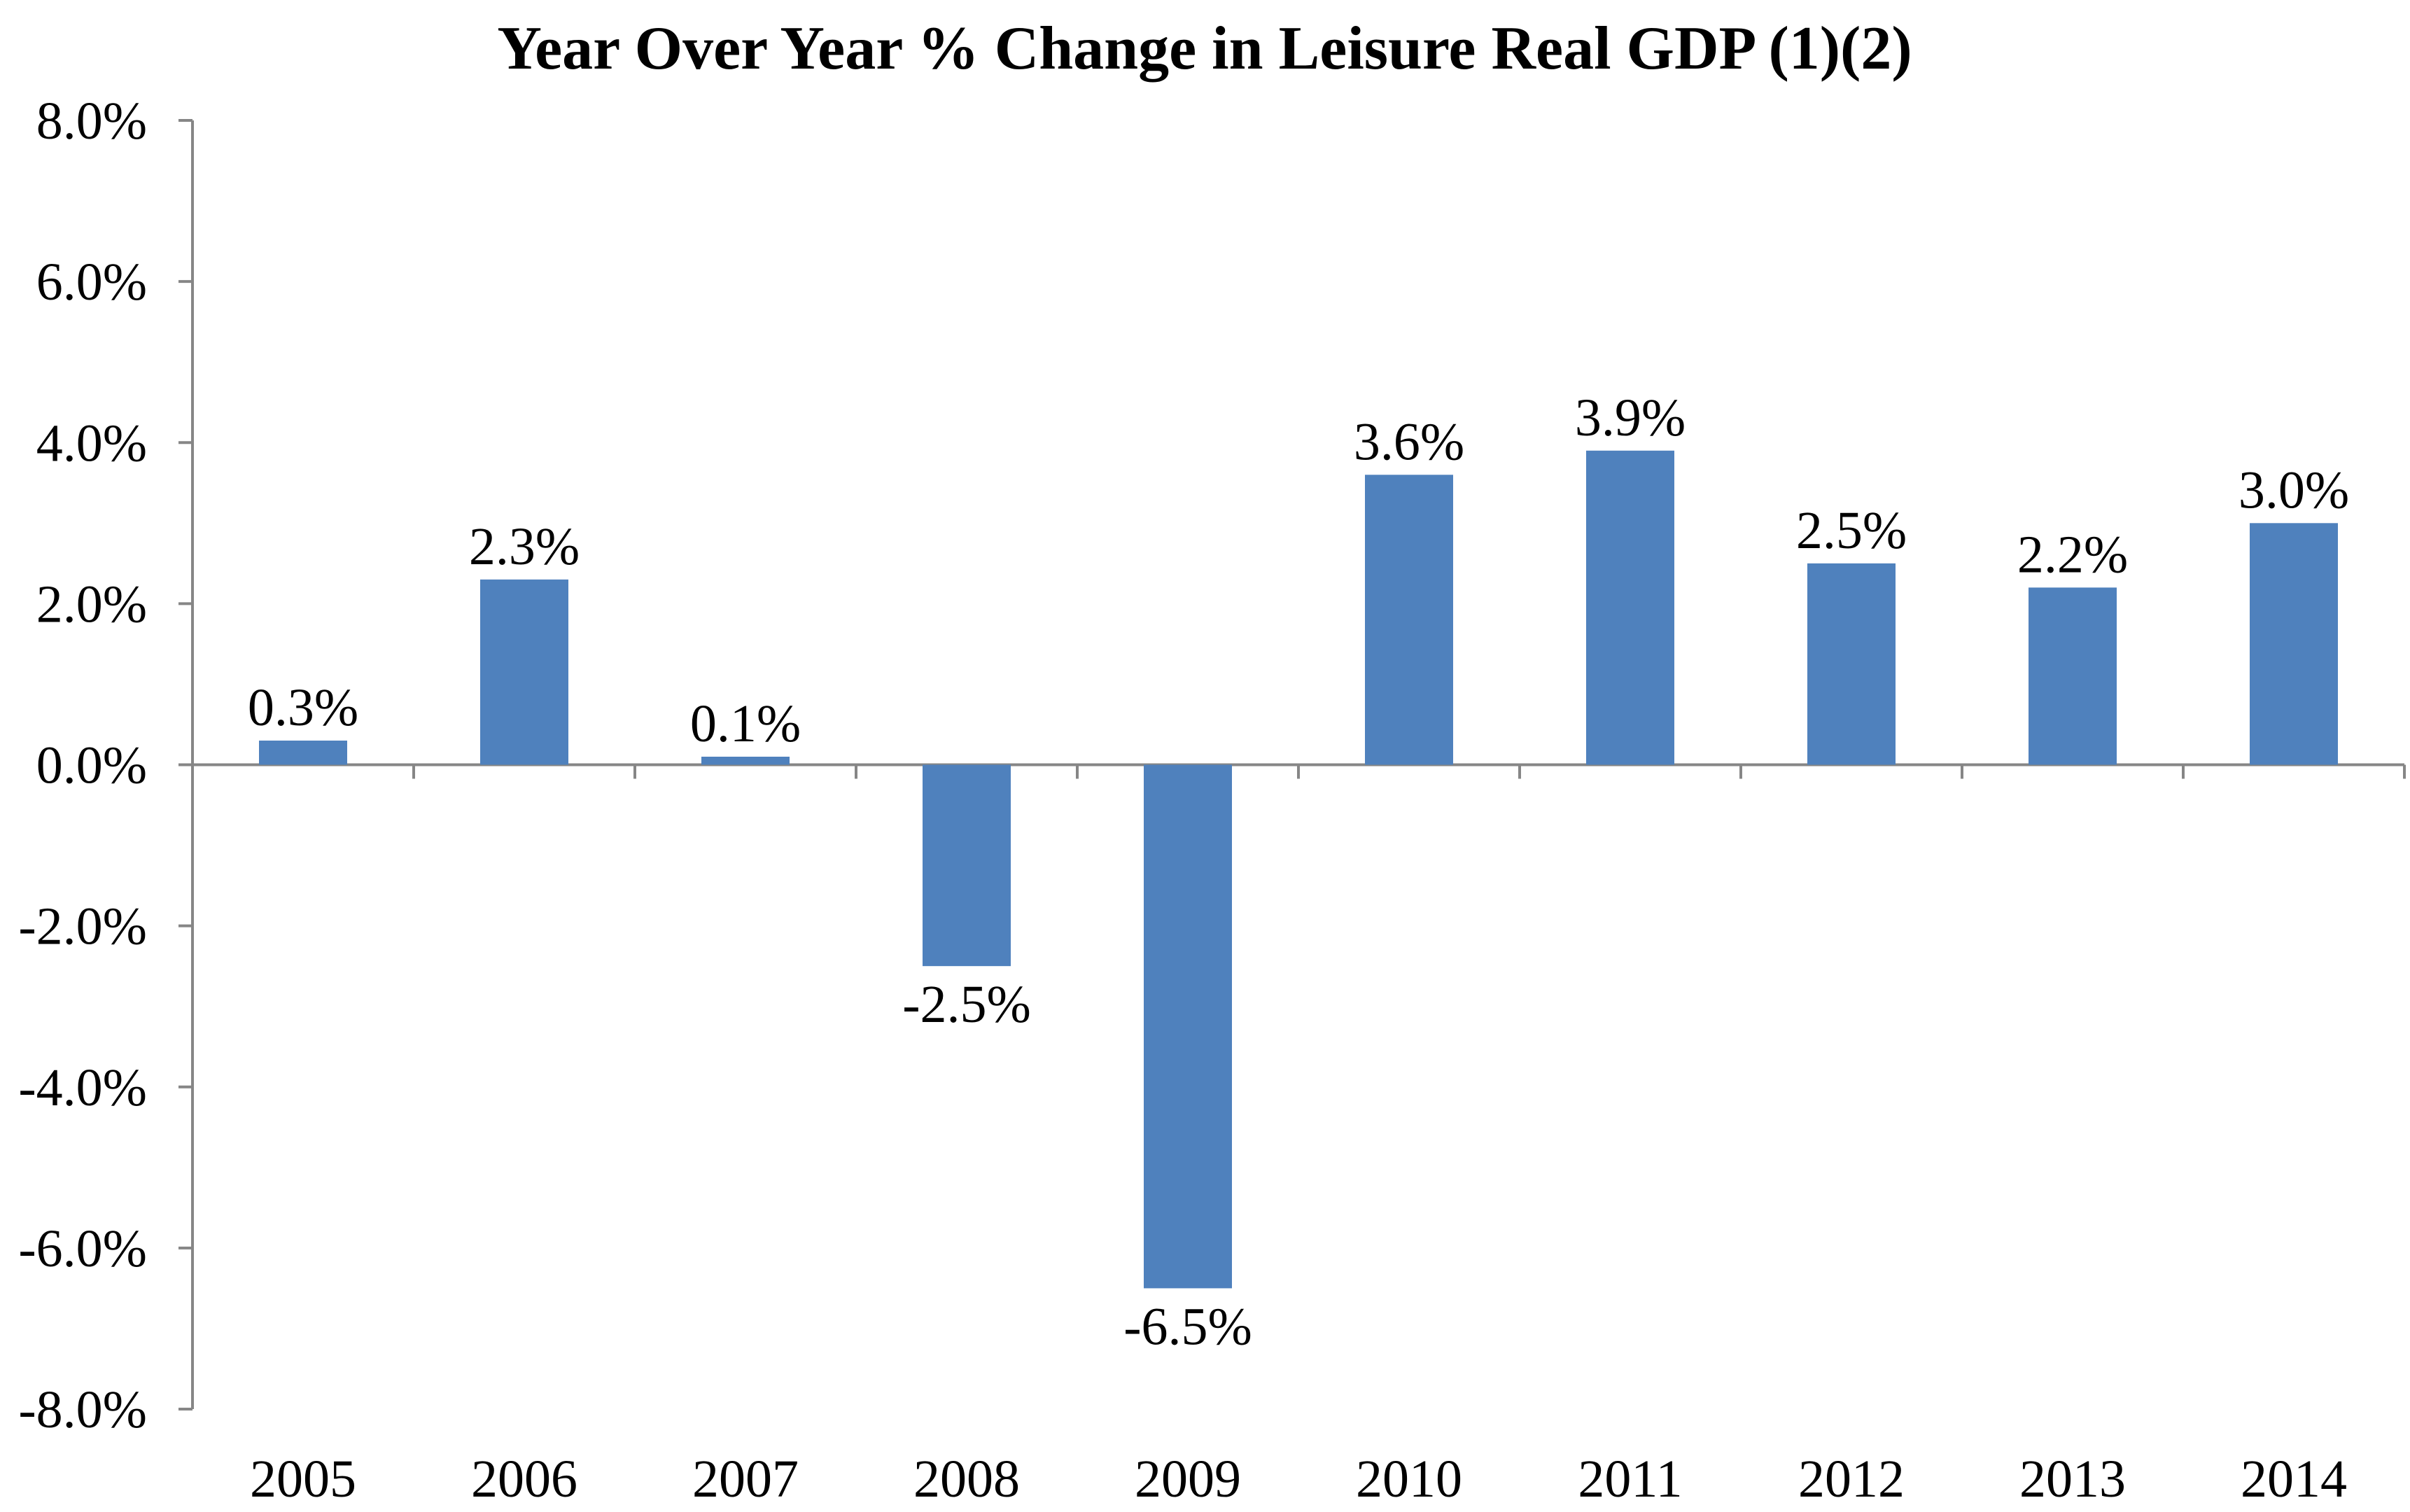  Describe the element at coordinates (2072, 554) in the screenshot. I see `data-label: 2.2%` at that location.